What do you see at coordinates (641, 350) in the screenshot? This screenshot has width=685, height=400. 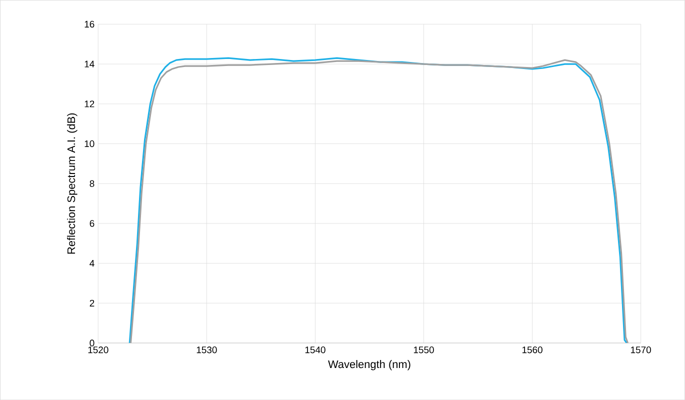 I see `x-tick-label: 1570` at bounding box center [641, 350].